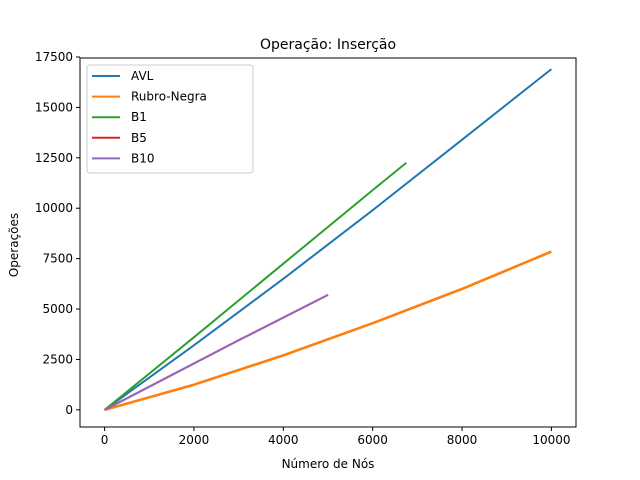 This screenshot has height=480, width=640. Describe the element at coordinates (328, 45) in the screenshot. I see `chart-title: Operação: Inserção` at that location.